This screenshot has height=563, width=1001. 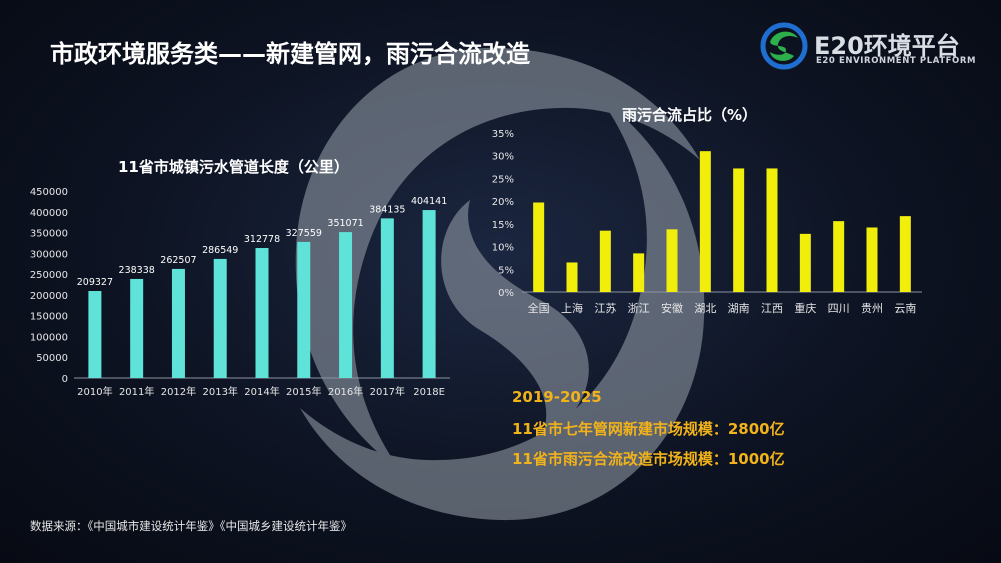 I want to click on x-tick-label: 湖南, so click(x=739, y=308).